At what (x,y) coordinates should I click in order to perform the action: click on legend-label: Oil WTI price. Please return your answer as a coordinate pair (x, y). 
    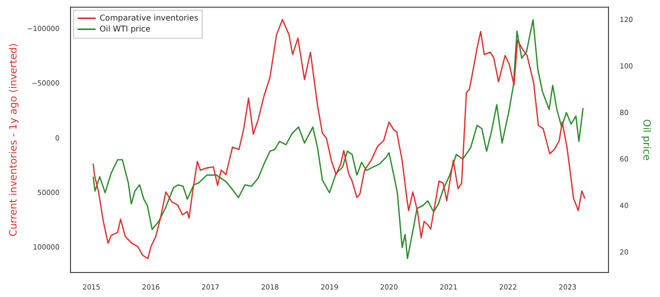
    Looking at the image, I should click on (125, 29).